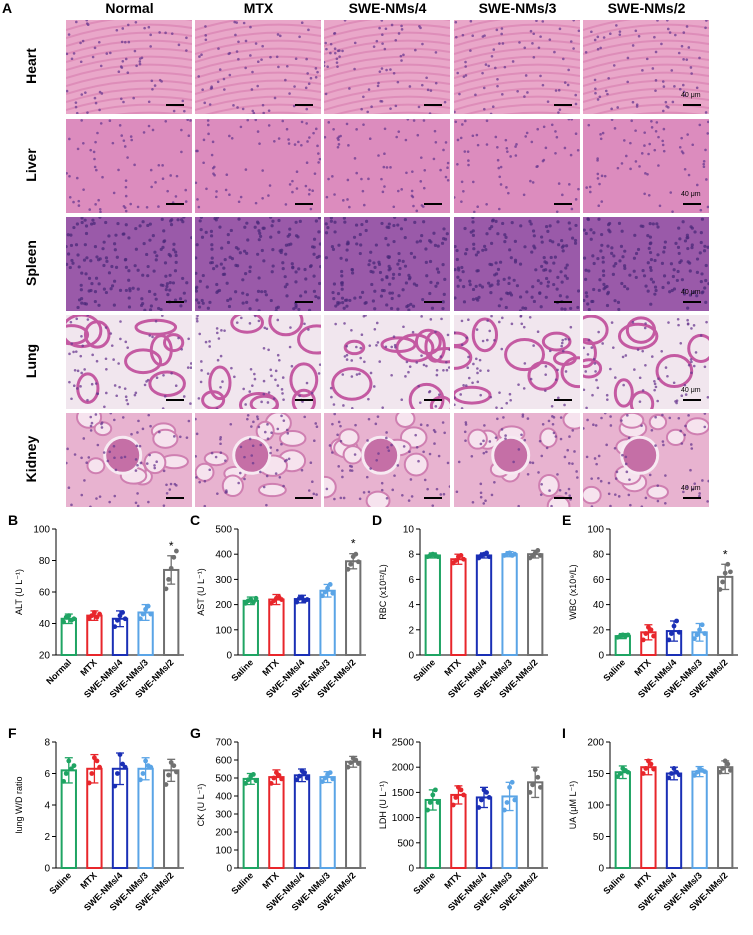  What do you see at coordinates (595, 774) in the screenshot?
I see `y-tick-label: 150` at bounding box center [595, 774].